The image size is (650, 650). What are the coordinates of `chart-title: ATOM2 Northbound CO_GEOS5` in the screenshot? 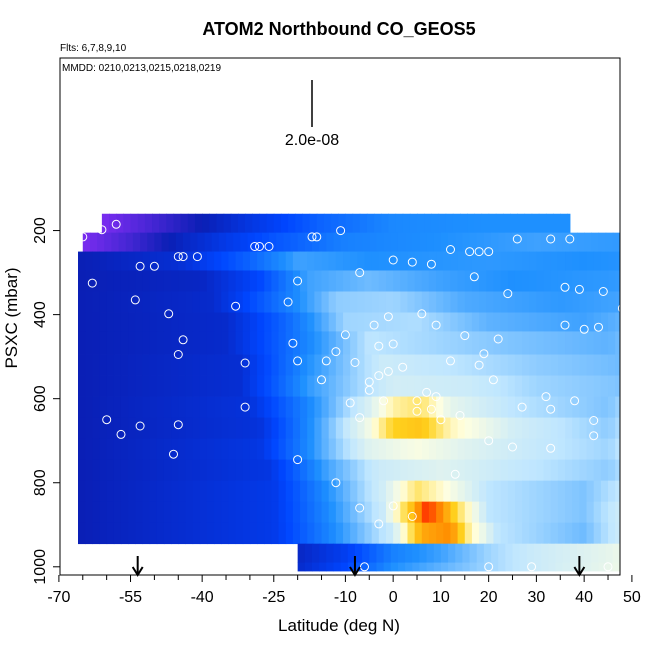 It's located at (338, 29).